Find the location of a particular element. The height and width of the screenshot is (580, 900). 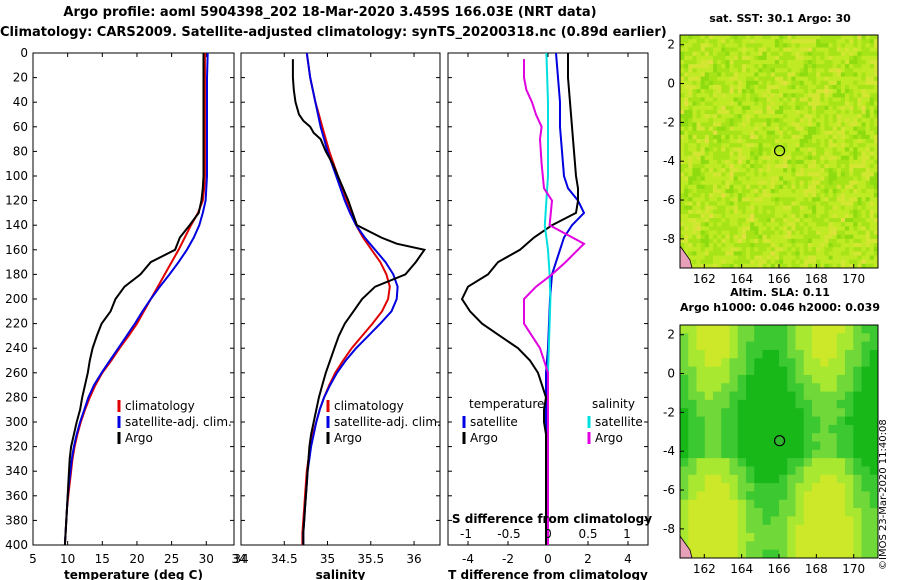

temperature-legend-label: climatology is located at coordinates (160, 406).